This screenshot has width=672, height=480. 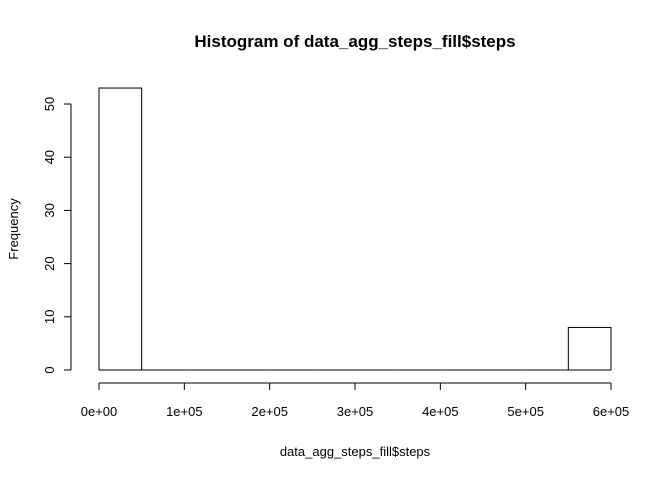 I want to click on x-axis-label: data_agg_steps_fill$steps, so click(x=355, y=451).